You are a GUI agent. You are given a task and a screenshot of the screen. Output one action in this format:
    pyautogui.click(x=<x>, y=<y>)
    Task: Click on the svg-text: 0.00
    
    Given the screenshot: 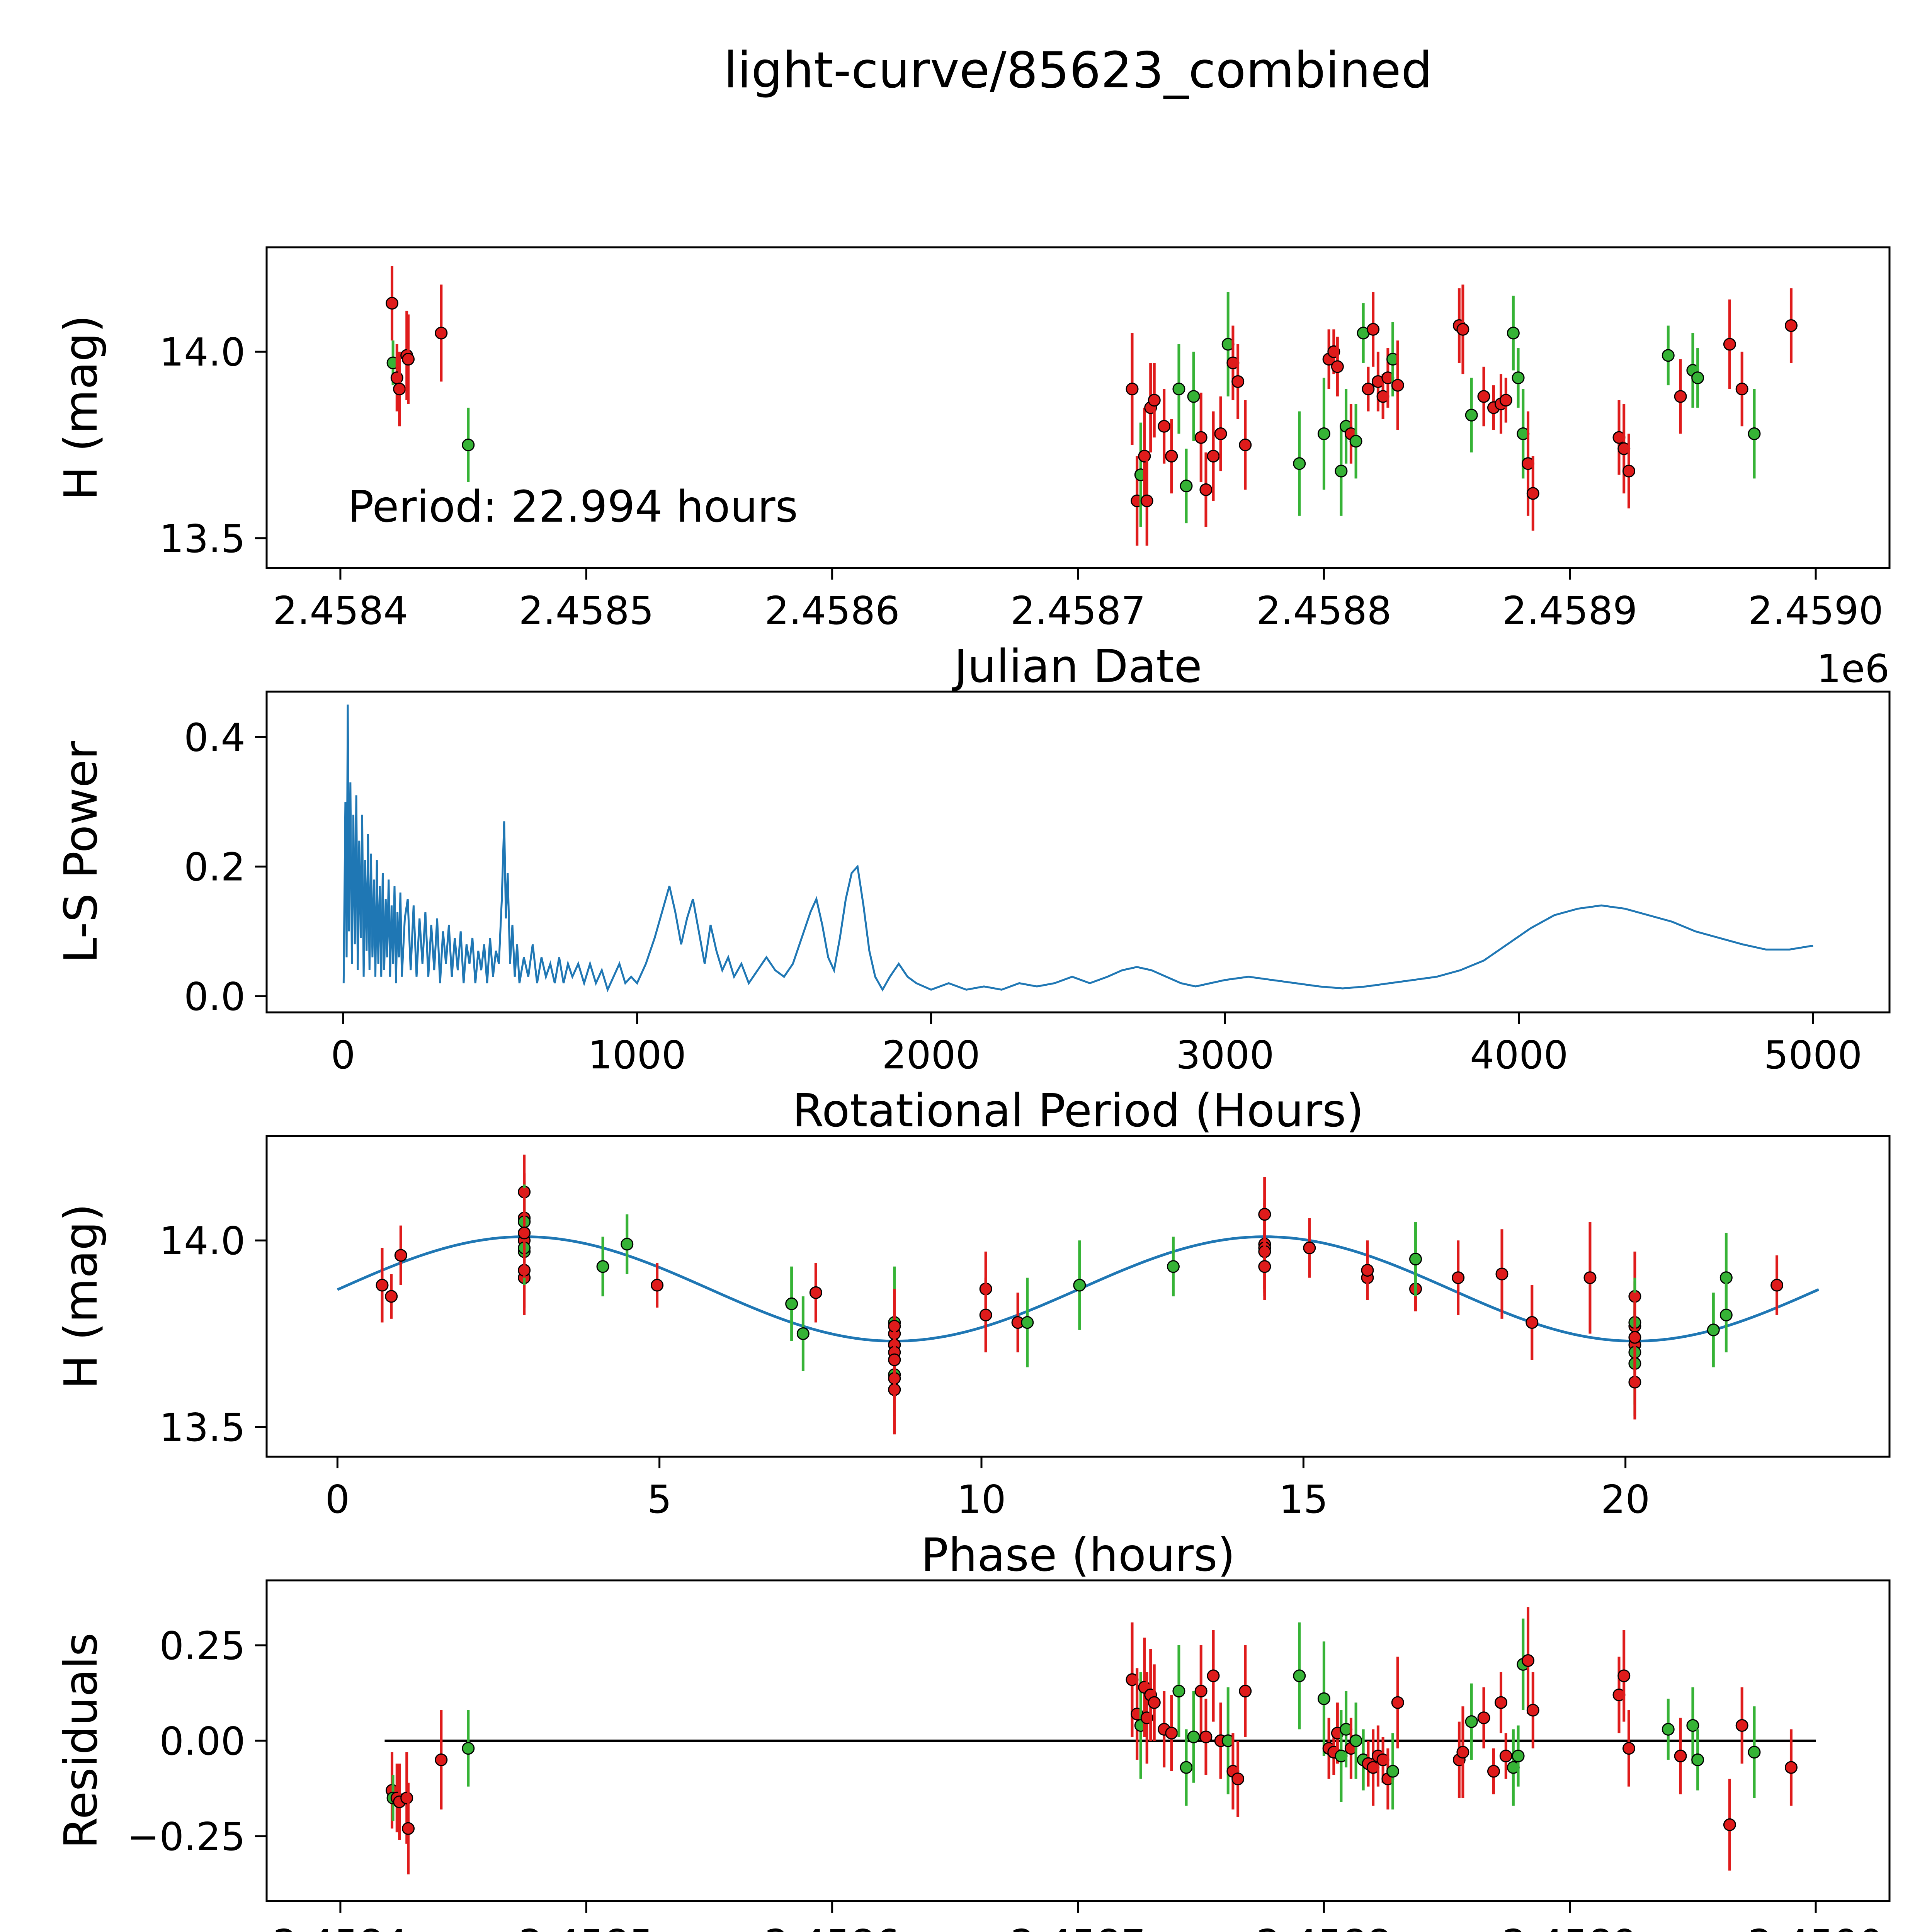 What is the action you would take?
    pyautogui.click(x=202, y=1742)
    